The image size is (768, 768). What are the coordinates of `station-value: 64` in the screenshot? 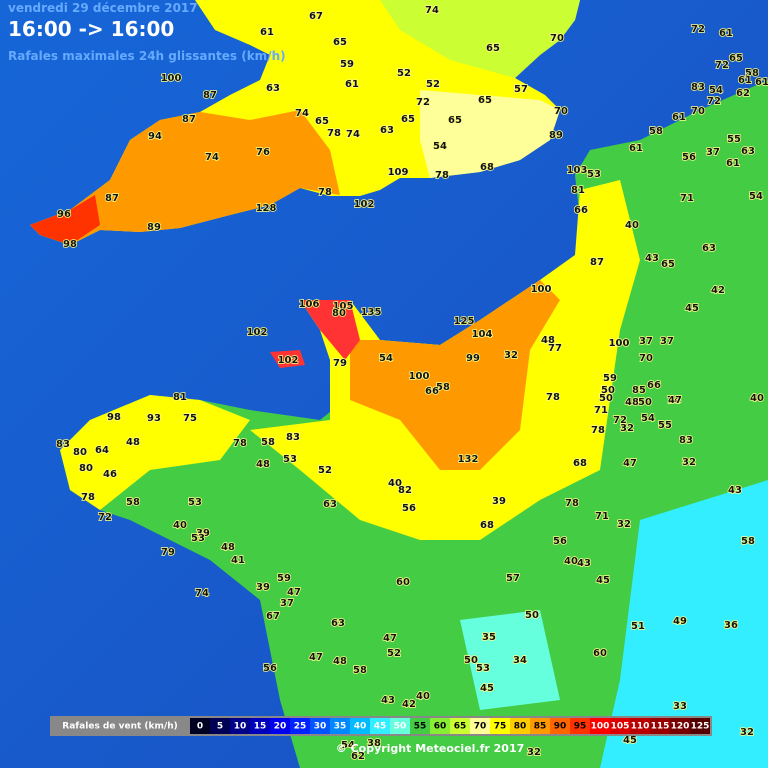 It's located at (102, 450).